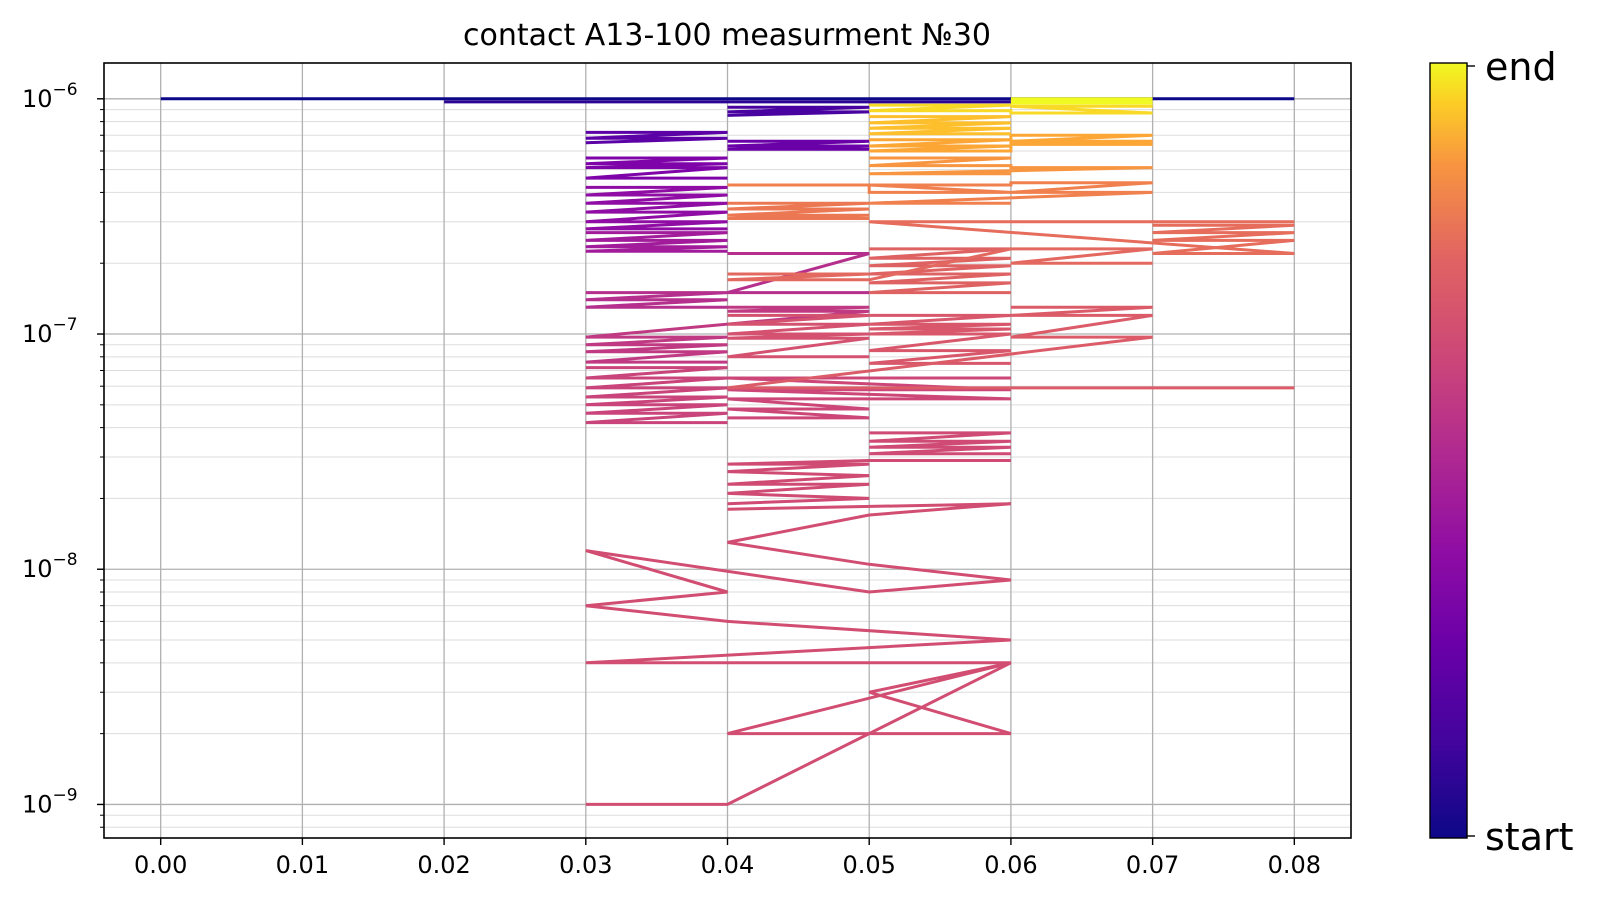 This screenshot has width=1597, height=904. What do you see at coordinates (1448, 450) in the screenshot?
I see `colorbar-gradient` at bounding box center [1448, 450].